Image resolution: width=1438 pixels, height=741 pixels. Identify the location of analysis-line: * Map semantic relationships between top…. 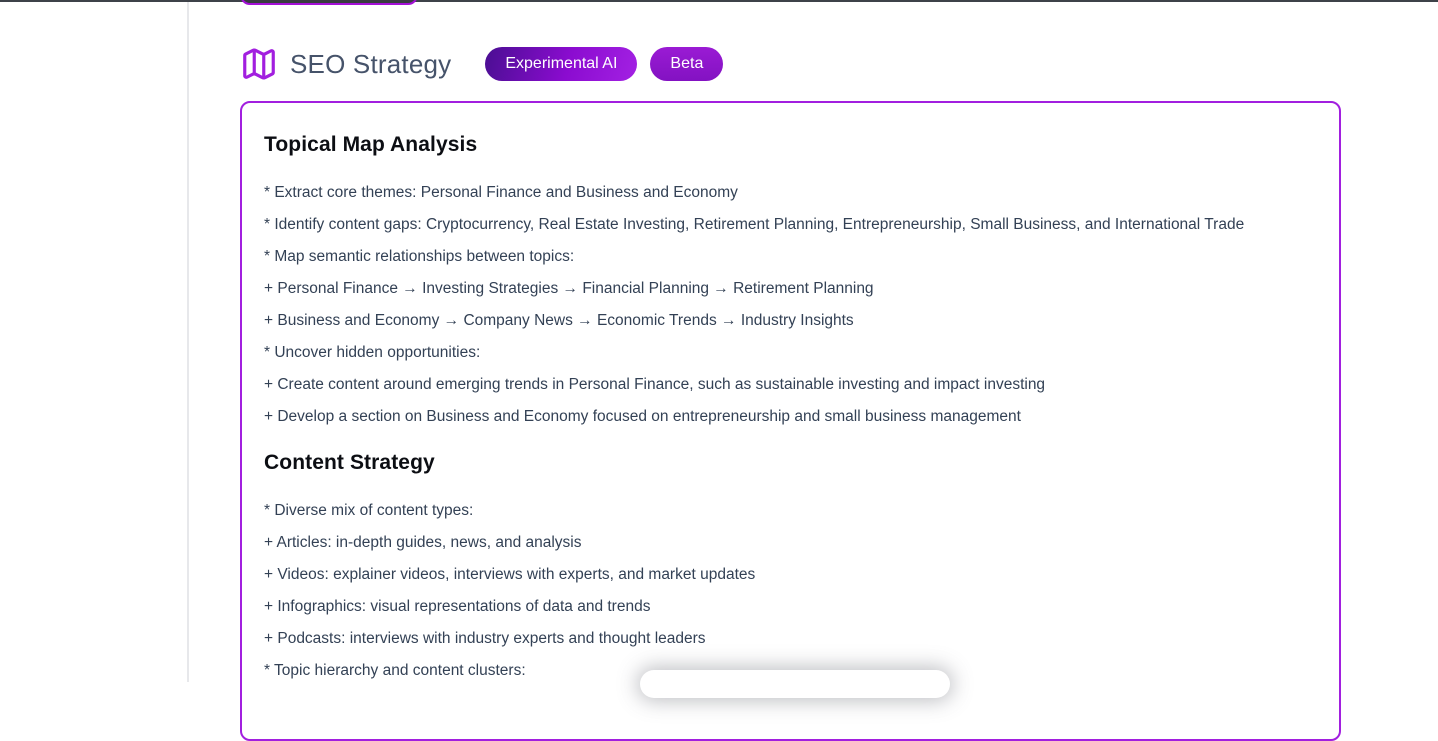
(419, 256).